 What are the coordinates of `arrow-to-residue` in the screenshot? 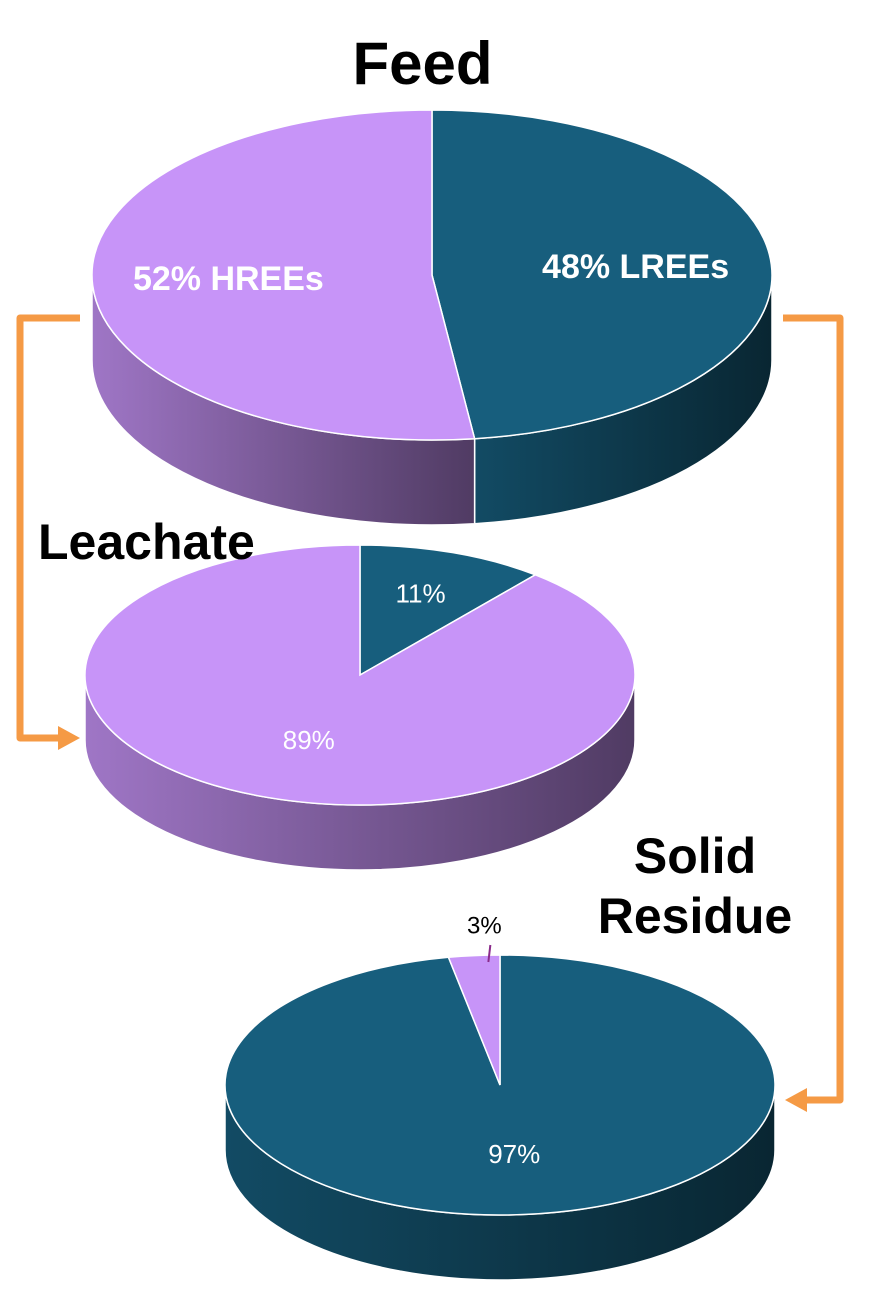 It's located at (813, 709).